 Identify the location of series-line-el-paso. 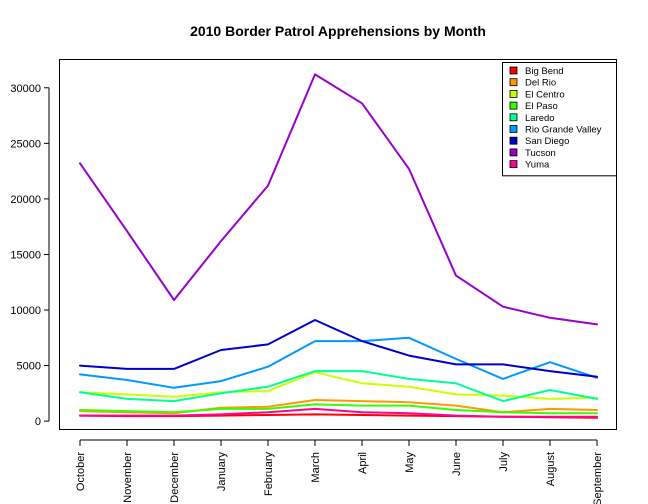
(338, 409).